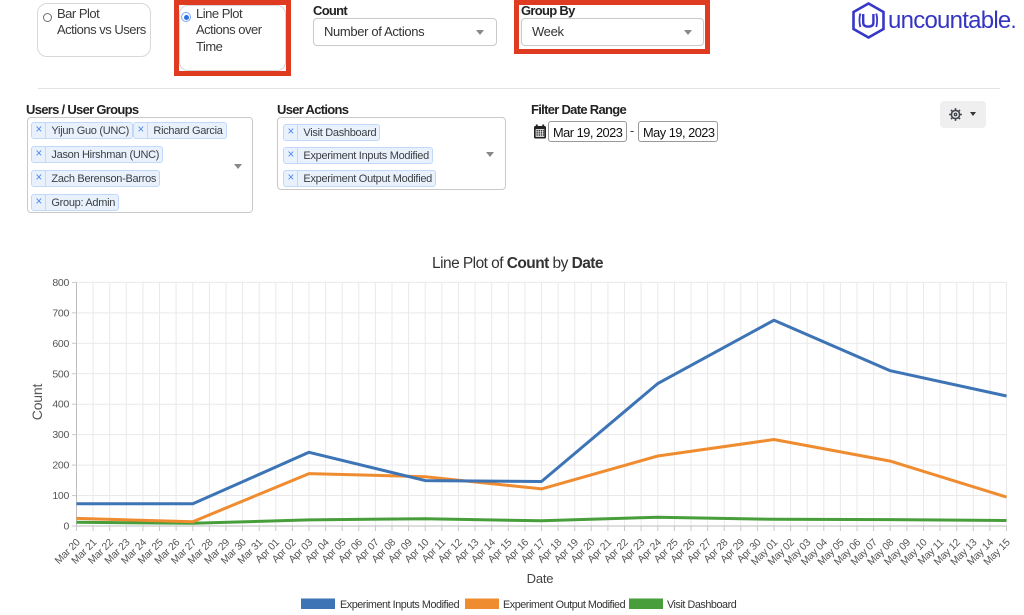 The image size is (1024, 615). I want to click on svg-text: 600, so click(60, 344).